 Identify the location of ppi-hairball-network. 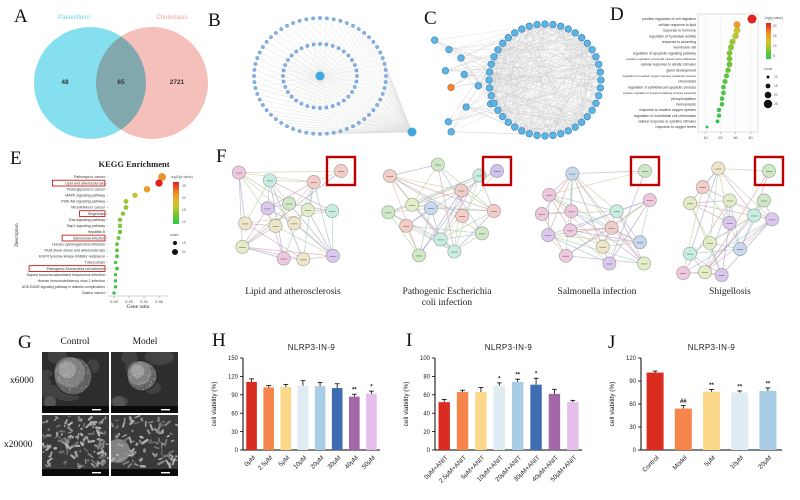
(520, 77).